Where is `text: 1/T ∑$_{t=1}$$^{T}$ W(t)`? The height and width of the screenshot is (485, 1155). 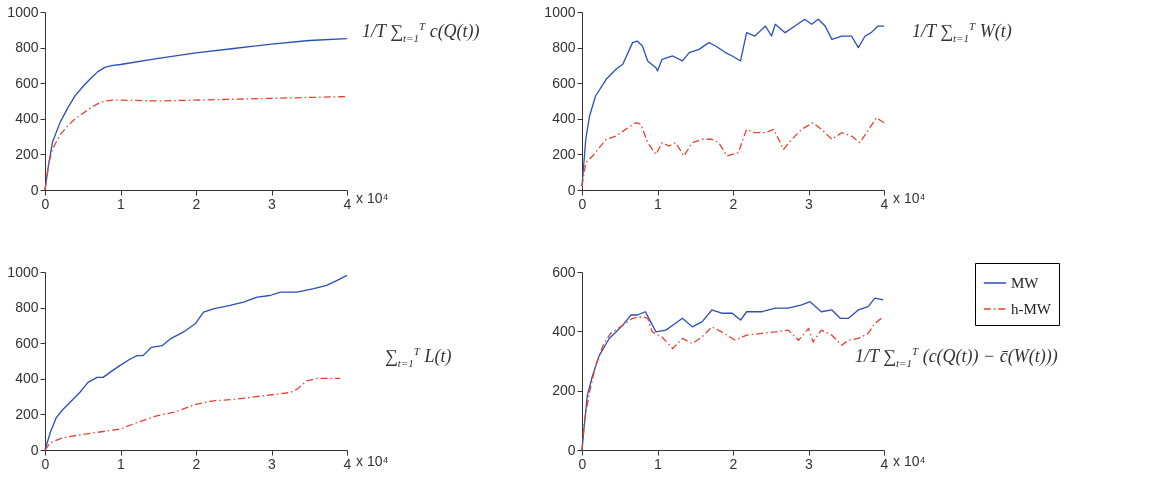
text: 1/T ∑$_{t=1}$$^{T}$ W(t) is located at coordinates (962, 32).